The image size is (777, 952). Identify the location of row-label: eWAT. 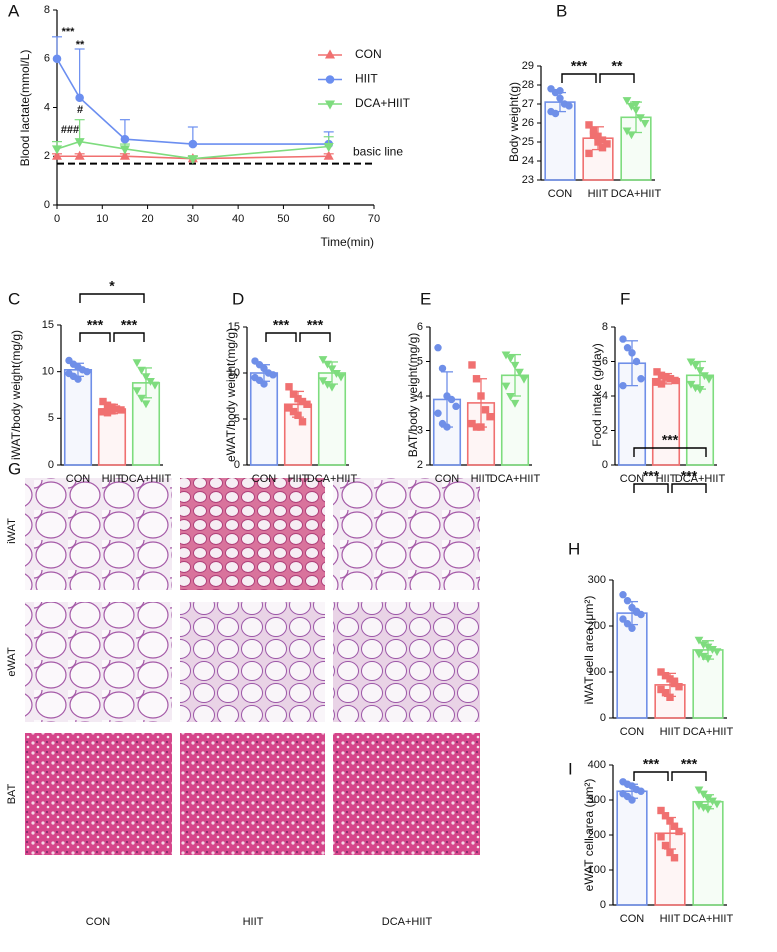
(12, 662).